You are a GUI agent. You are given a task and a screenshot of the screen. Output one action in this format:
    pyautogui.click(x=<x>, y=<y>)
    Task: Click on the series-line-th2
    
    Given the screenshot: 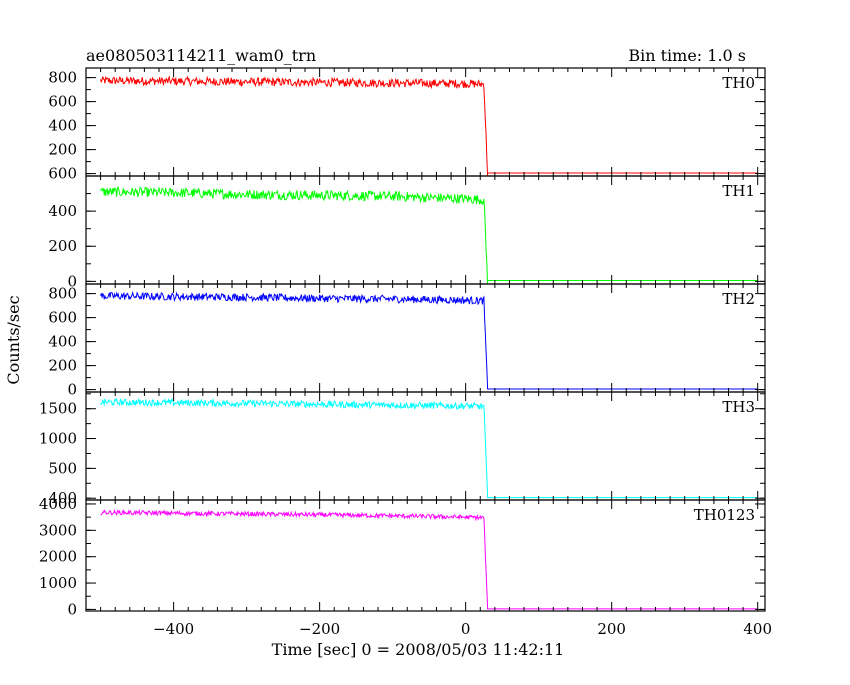 What is the action you would take?
    pyautogui.click(x=429, y=340)
    